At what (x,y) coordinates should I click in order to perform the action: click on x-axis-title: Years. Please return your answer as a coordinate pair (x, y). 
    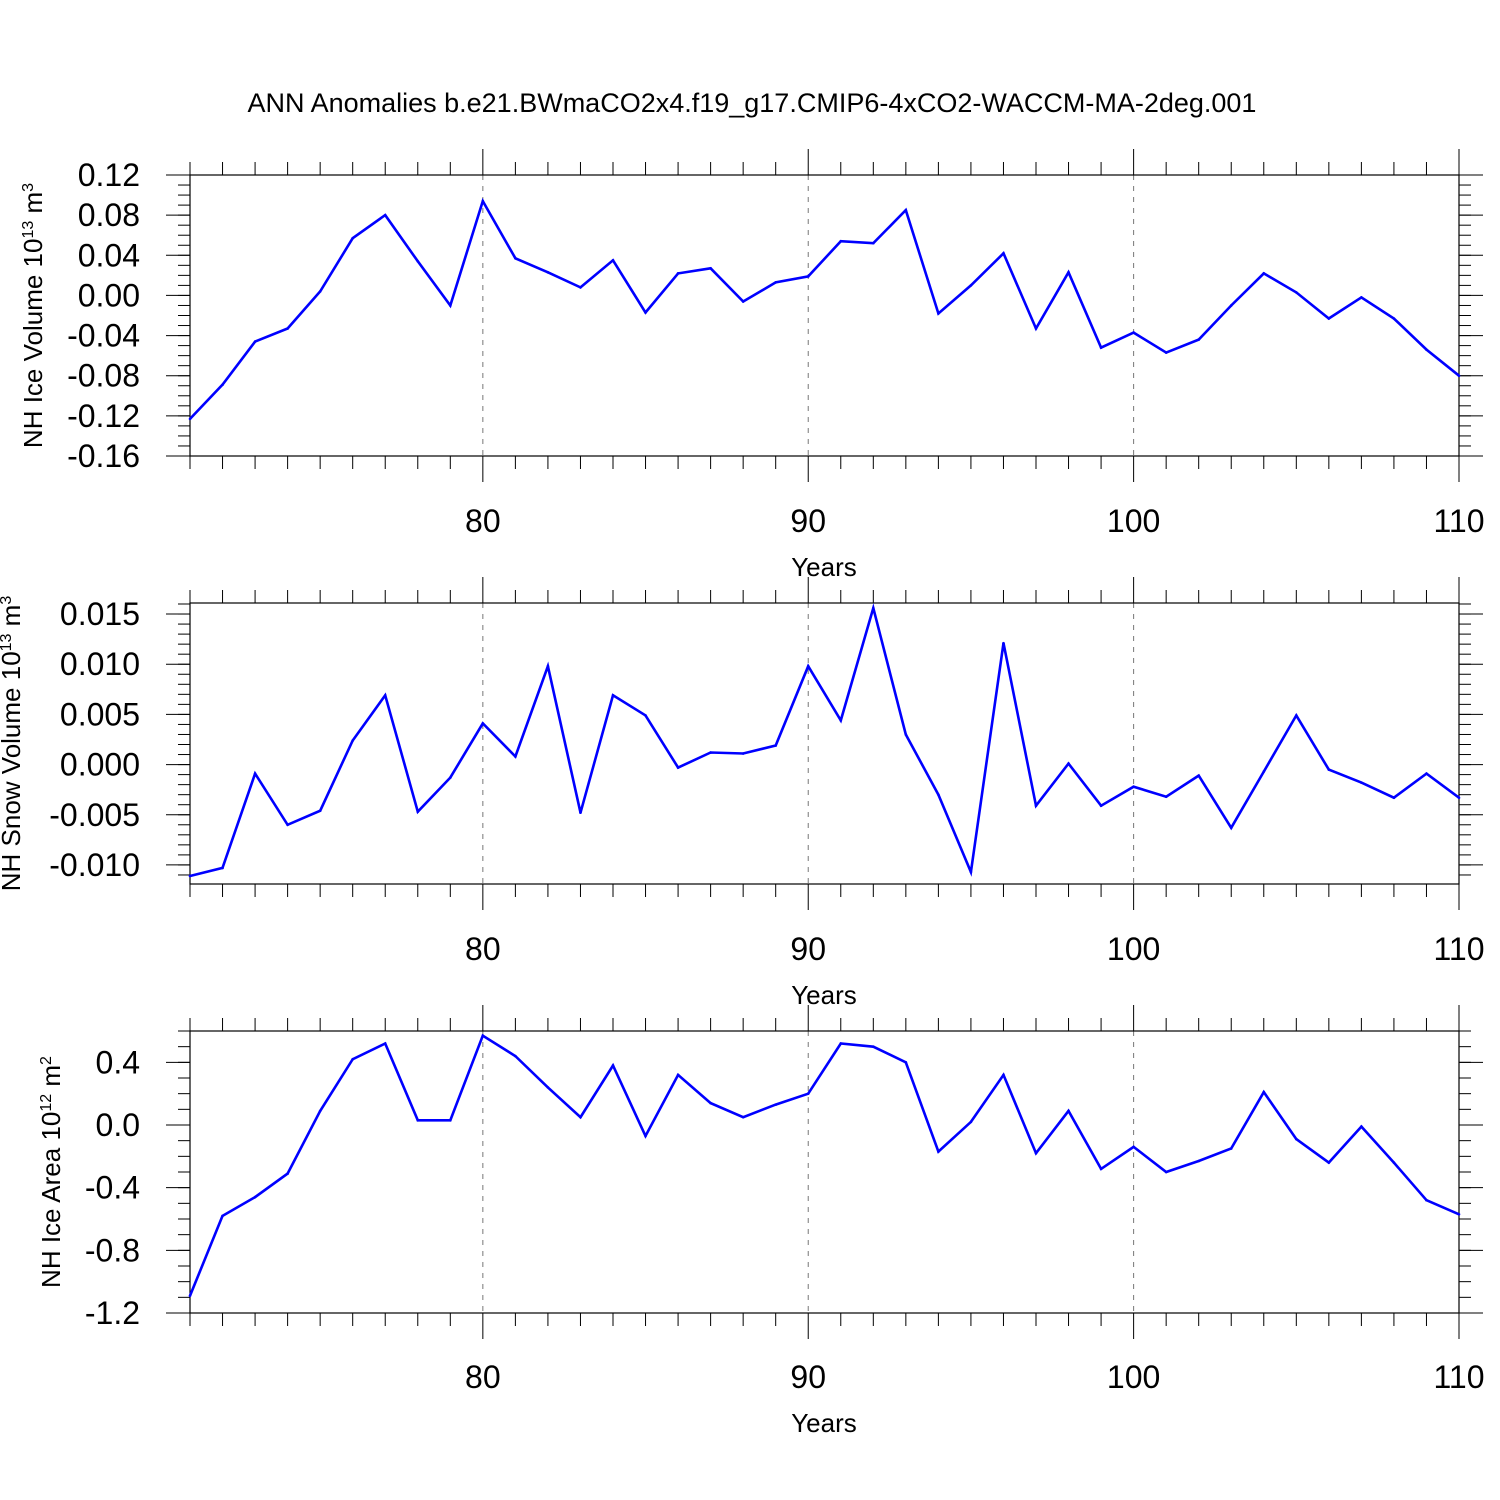
    Looking at the image, I should click on (824, 567).